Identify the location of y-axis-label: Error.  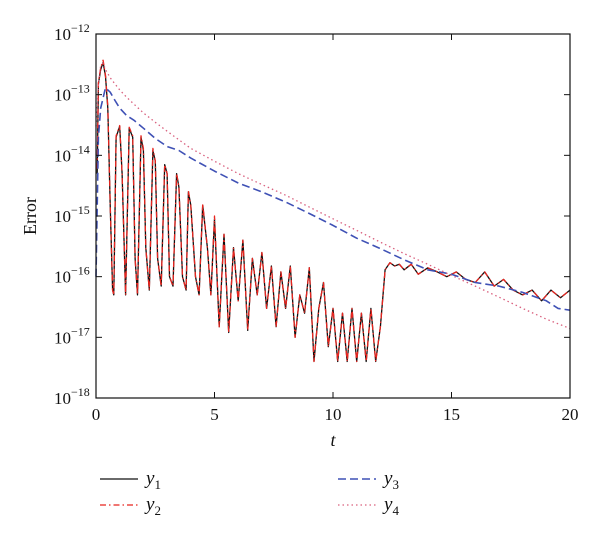
(30, 216).